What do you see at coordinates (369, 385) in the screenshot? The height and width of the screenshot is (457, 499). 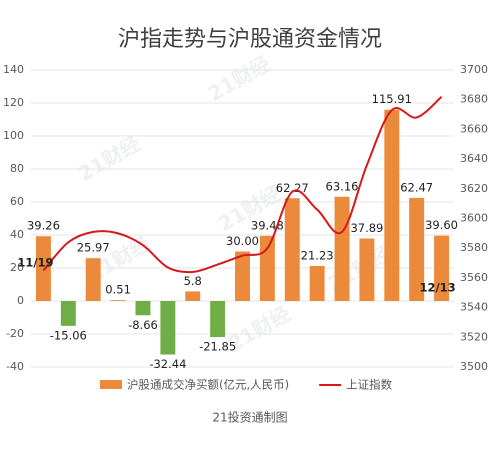 I see `legend-label: 上证指数` at bounding box center [369, 385].